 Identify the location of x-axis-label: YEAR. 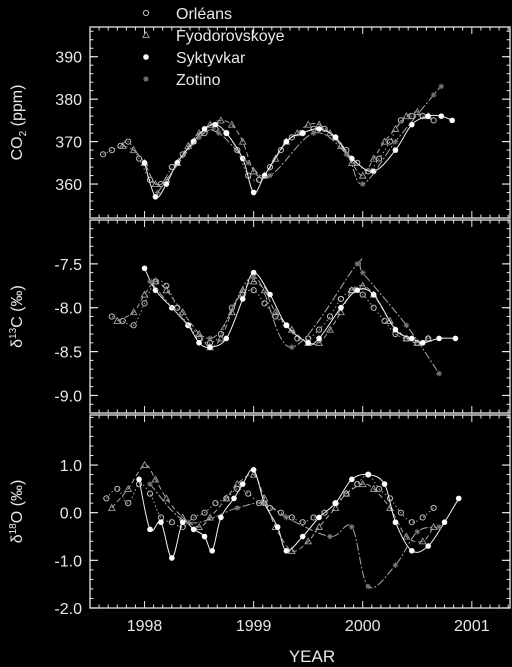
(312, 656).